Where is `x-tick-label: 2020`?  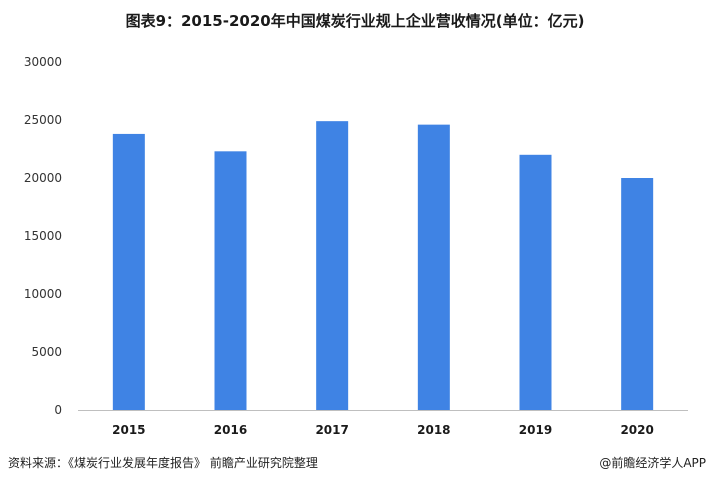 x-tick-label: 2020 is located at coordinates (636, 430).